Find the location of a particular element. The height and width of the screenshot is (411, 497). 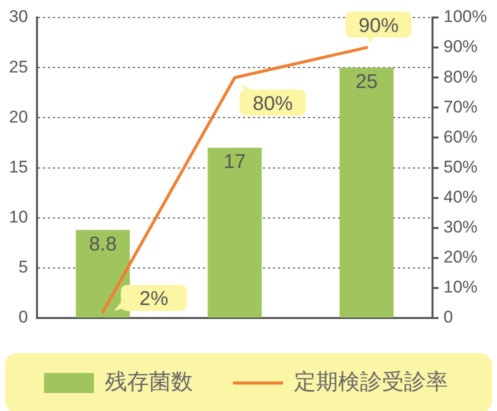

y-tick-label: 20 is located at coordinates (18, 116).